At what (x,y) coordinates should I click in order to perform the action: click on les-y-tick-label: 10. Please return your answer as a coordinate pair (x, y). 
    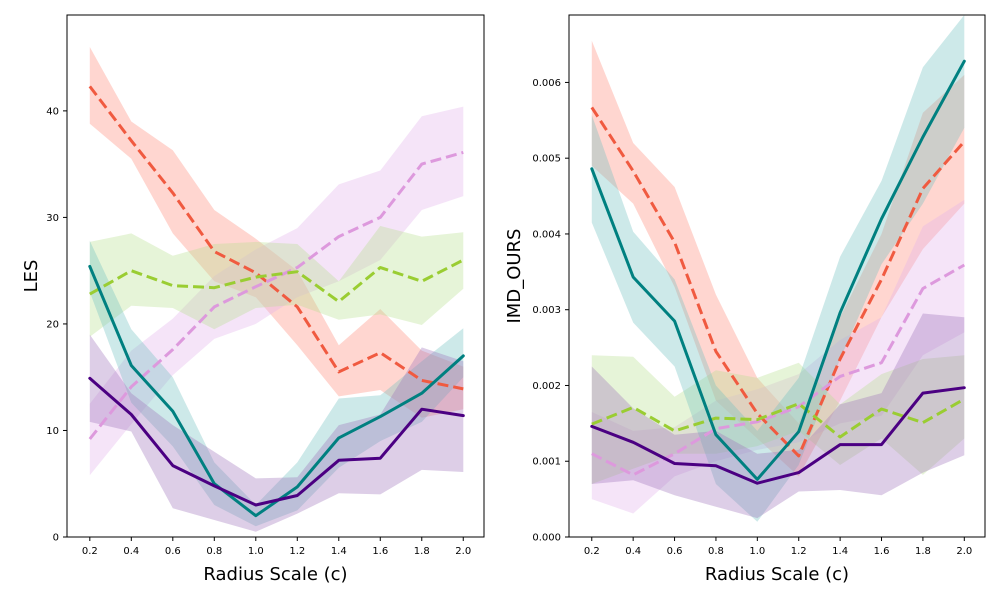
    Looking at the image, I should click on (52, 431).